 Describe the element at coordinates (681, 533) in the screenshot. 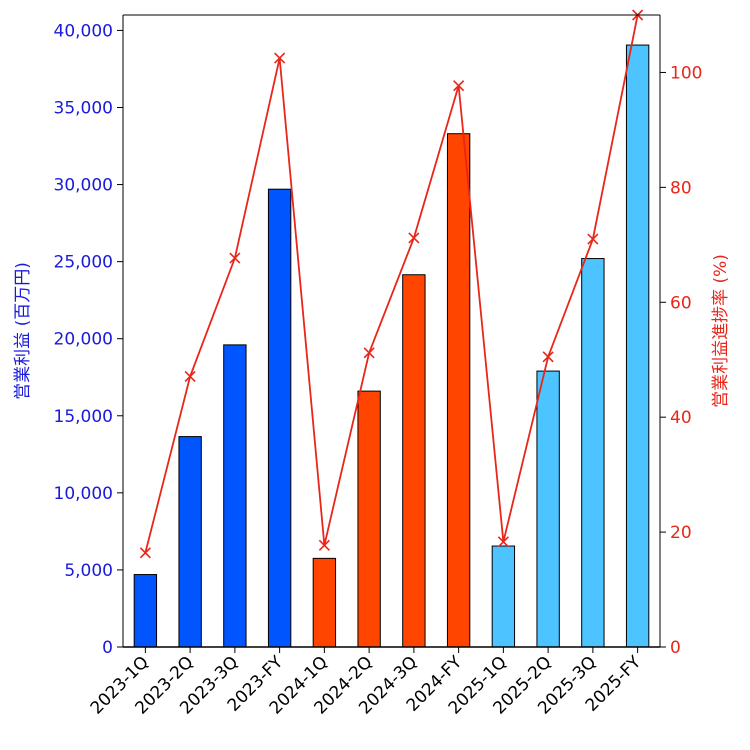

I see `tick-label-right: 20` at that location.